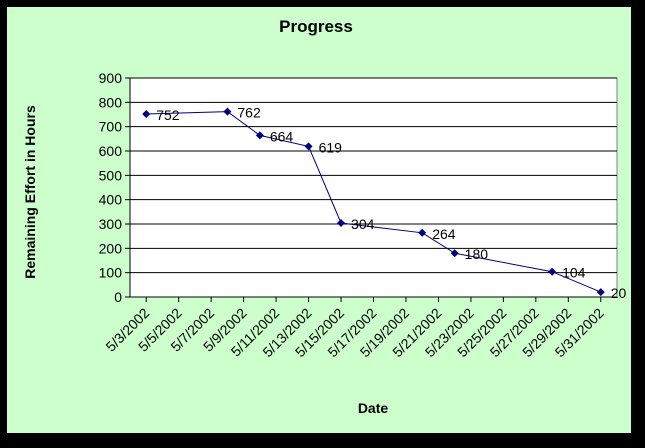 This screenshot has width=645, height=448. I want to click on data-label: 264, so click(444, 234).